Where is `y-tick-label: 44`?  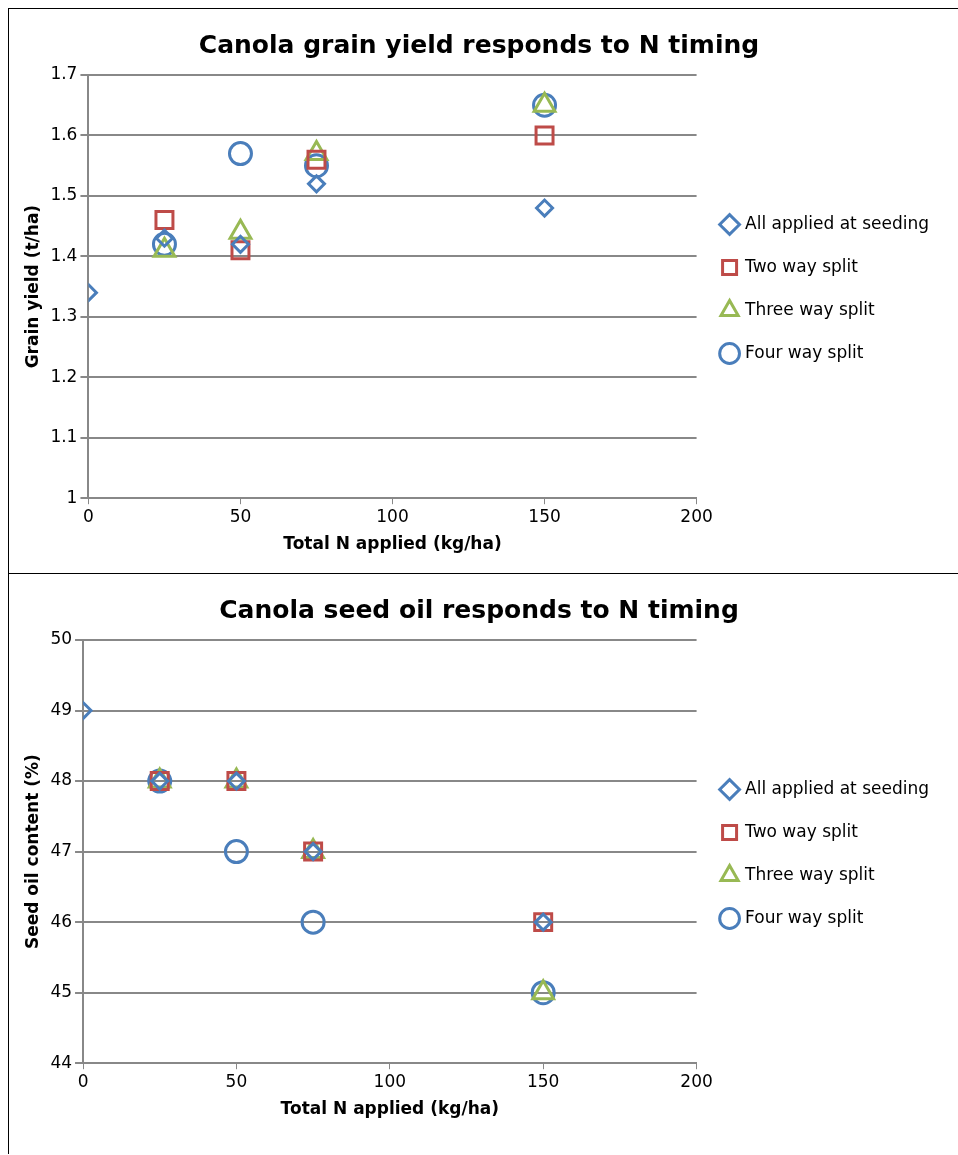
y-tick-label: 44 is located at coordinates (61, 1061).